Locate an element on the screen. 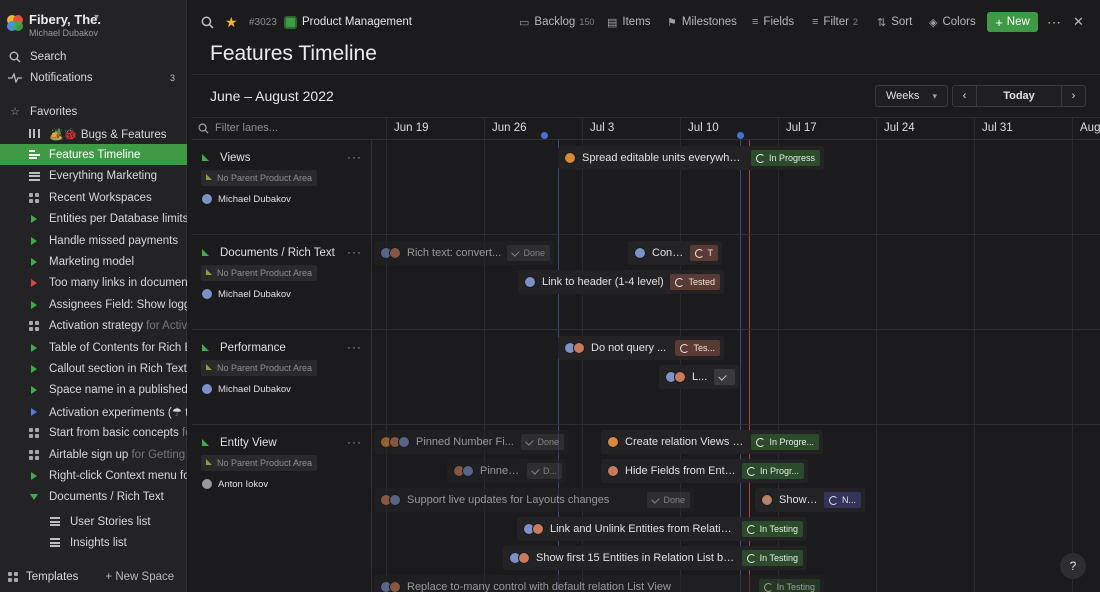 Image resolution: width=1100 pixels, height=592 pixels. lane-owner: Anton Iokov is located at coordinates (234, 484).